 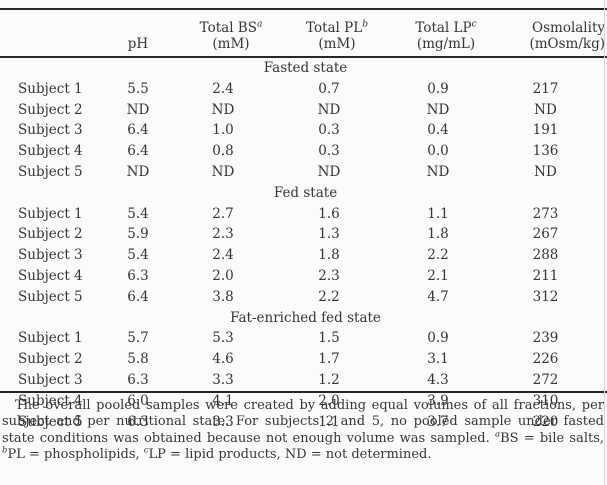 I want to click on footnote-marker-a: a, so click(x=497, y=434).